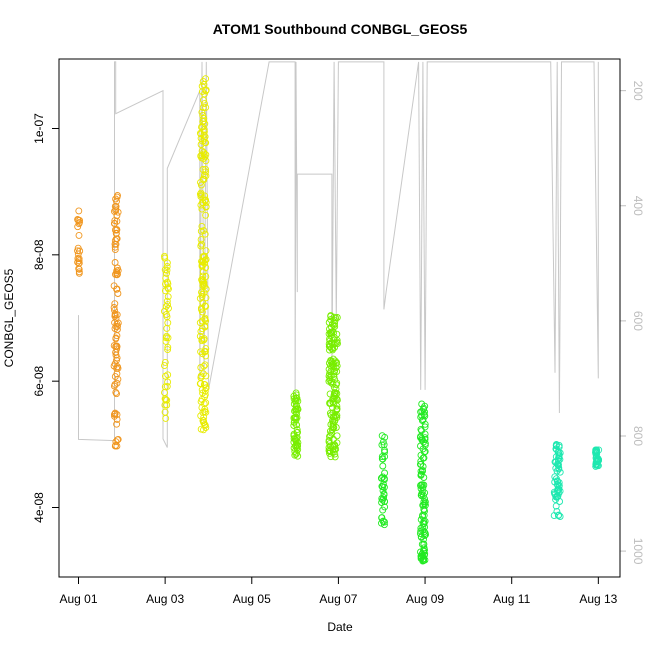 The width and height of the screenshot is (650, 650). What do you see at coordinates (340, 627) in the screenshot?
I see `x-axis-label: Date` at bounding box center [340, 627].